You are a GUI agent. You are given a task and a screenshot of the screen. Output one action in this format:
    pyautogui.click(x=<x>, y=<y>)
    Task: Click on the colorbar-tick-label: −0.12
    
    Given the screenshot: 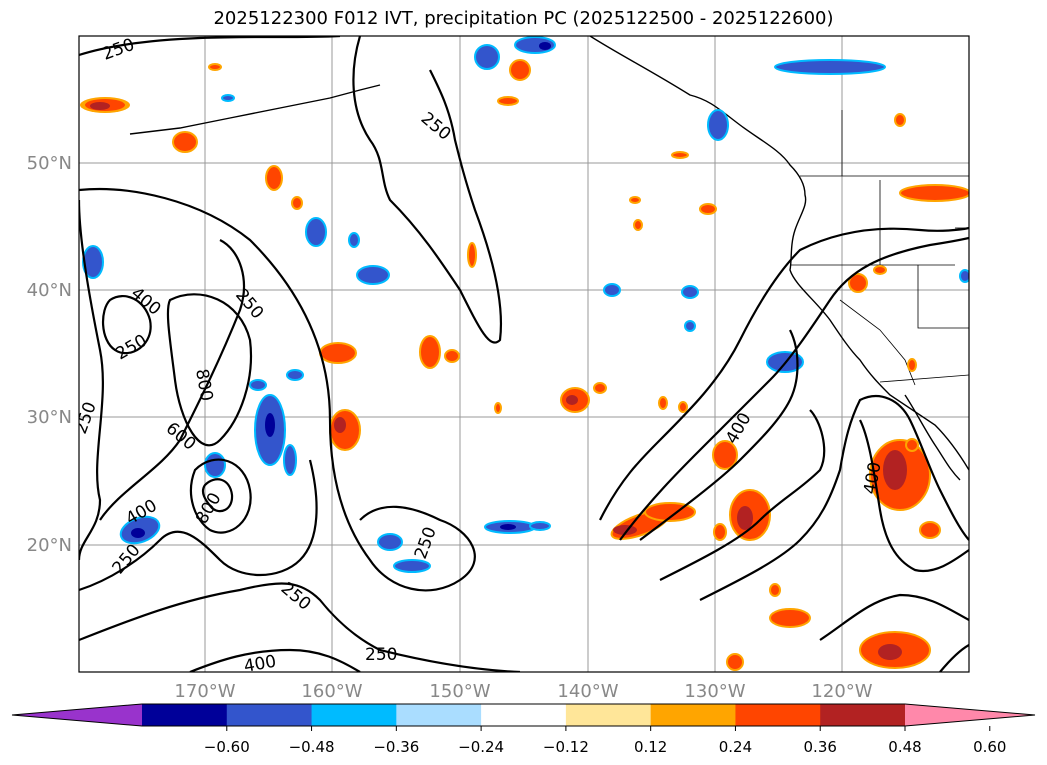 What is the action you would take?
    pyautogui.click(x=566, y=747)
    